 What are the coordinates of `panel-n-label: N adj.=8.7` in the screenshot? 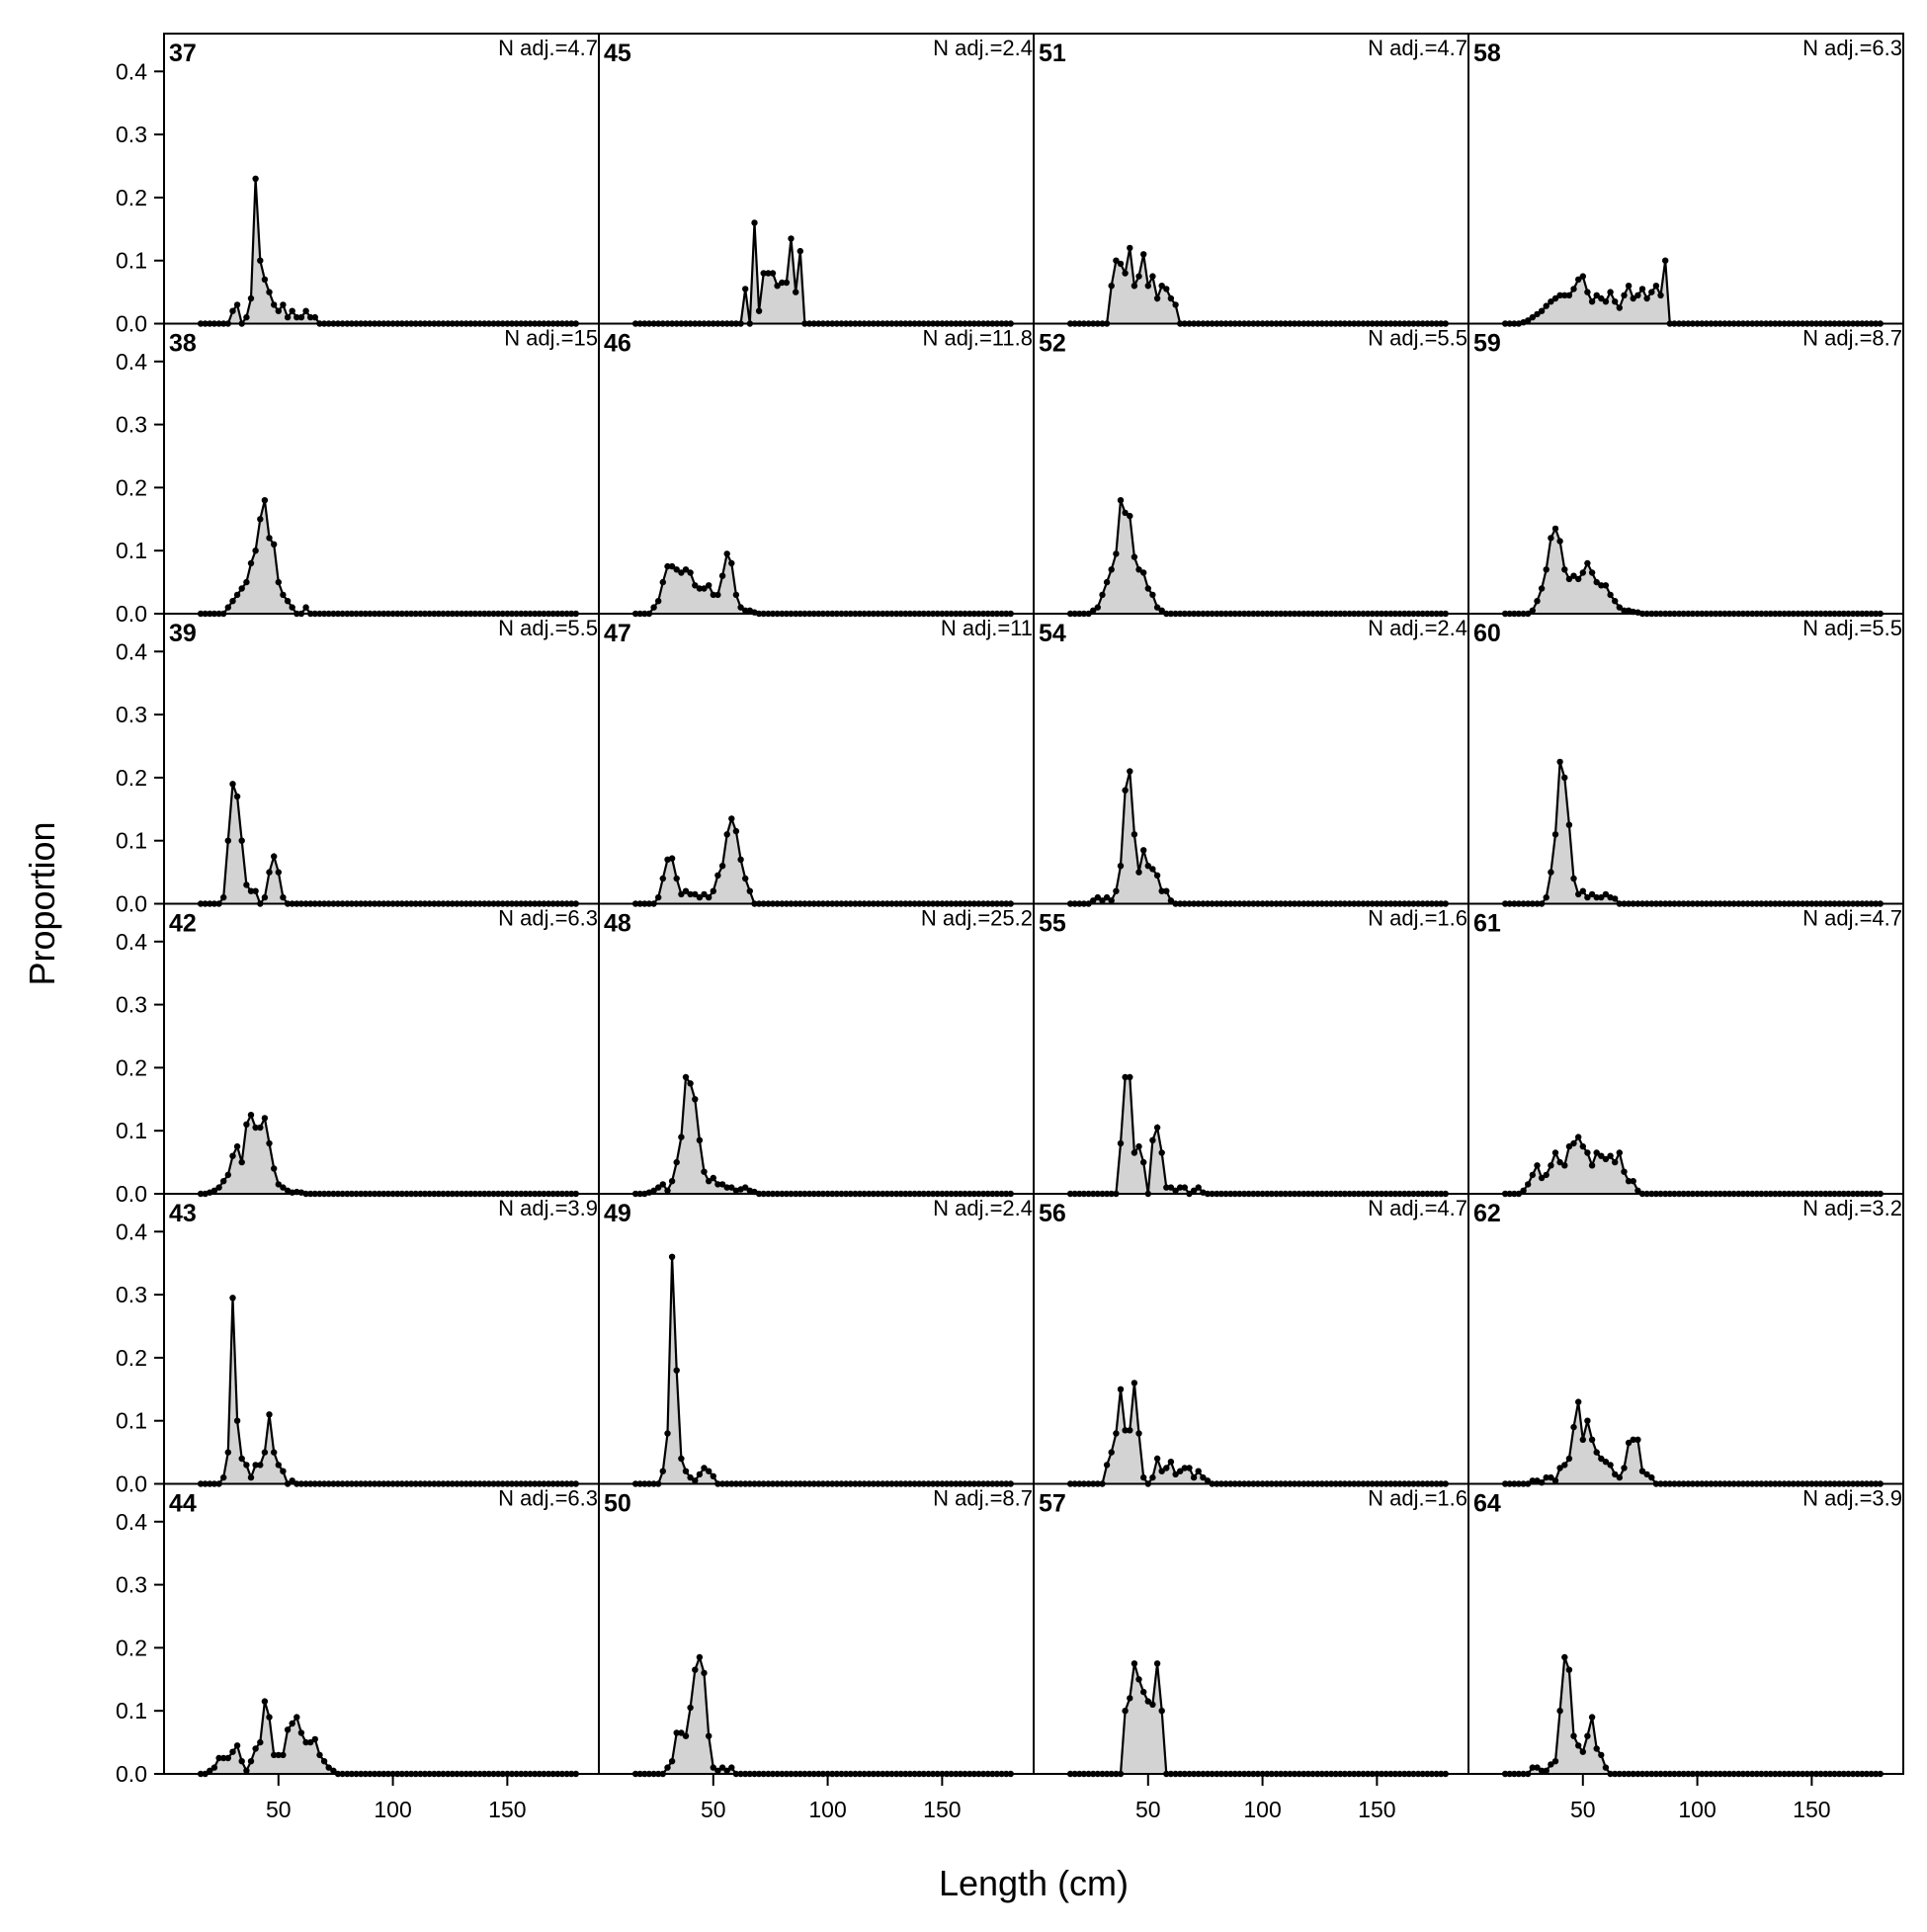 It's located at (983, 1498).